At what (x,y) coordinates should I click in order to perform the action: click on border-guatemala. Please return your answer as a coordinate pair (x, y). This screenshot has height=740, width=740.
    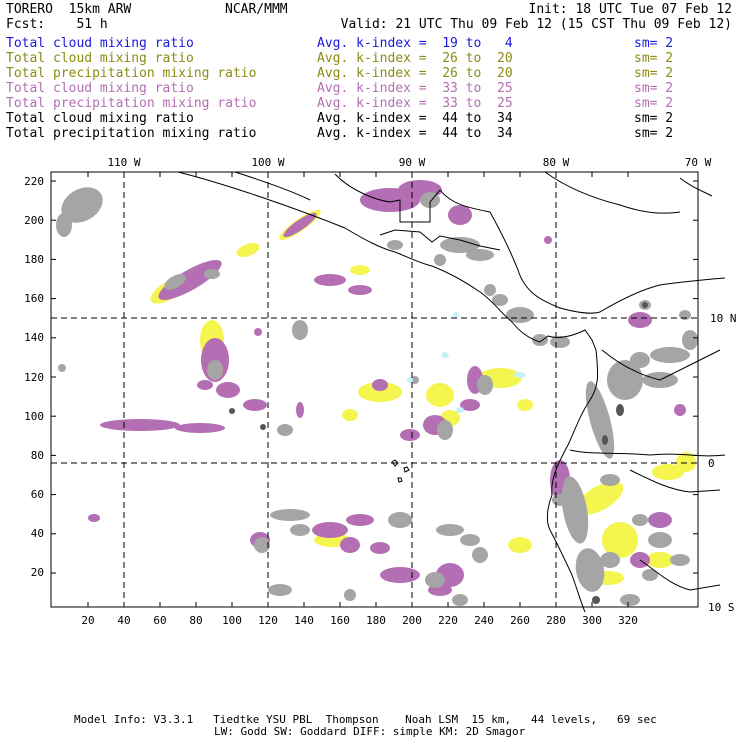
    Looking at the image, I should click on (440, 240).